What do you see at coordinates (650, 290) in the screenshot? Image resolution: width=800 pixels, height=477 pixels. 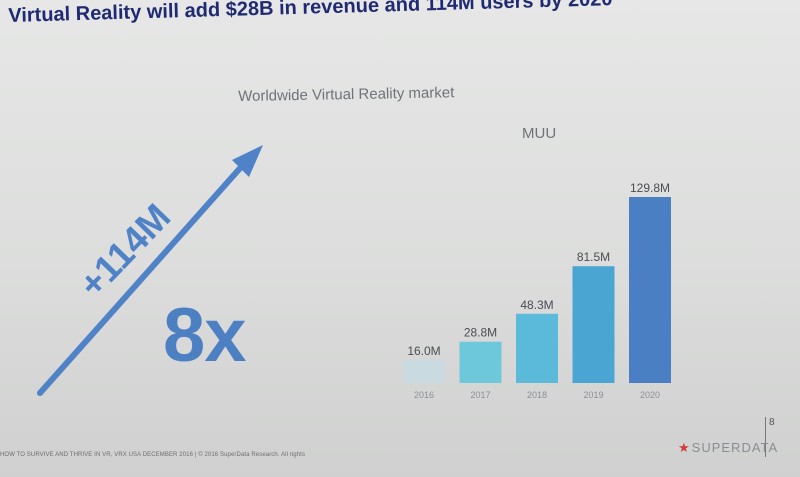 I see `bar-2020` at bounding box center [650, 290].